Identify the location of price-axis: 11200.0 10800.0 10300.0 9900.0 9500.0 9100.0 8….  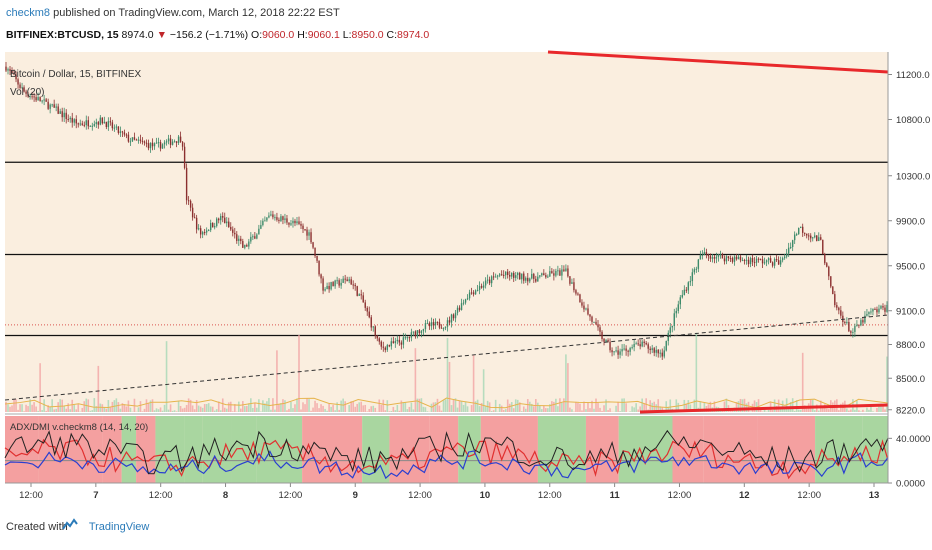
(909, 280).